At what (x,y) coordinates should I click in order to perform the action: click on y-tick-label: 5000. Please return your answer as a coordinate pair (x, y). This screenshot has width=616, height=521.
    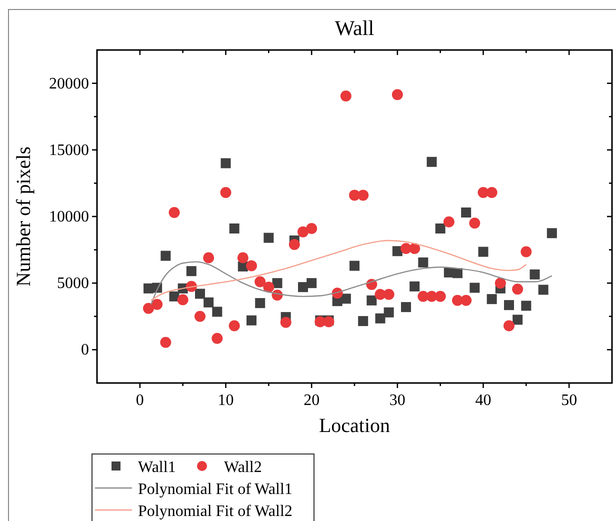
    Looking at the image, I should click on (73, 283).